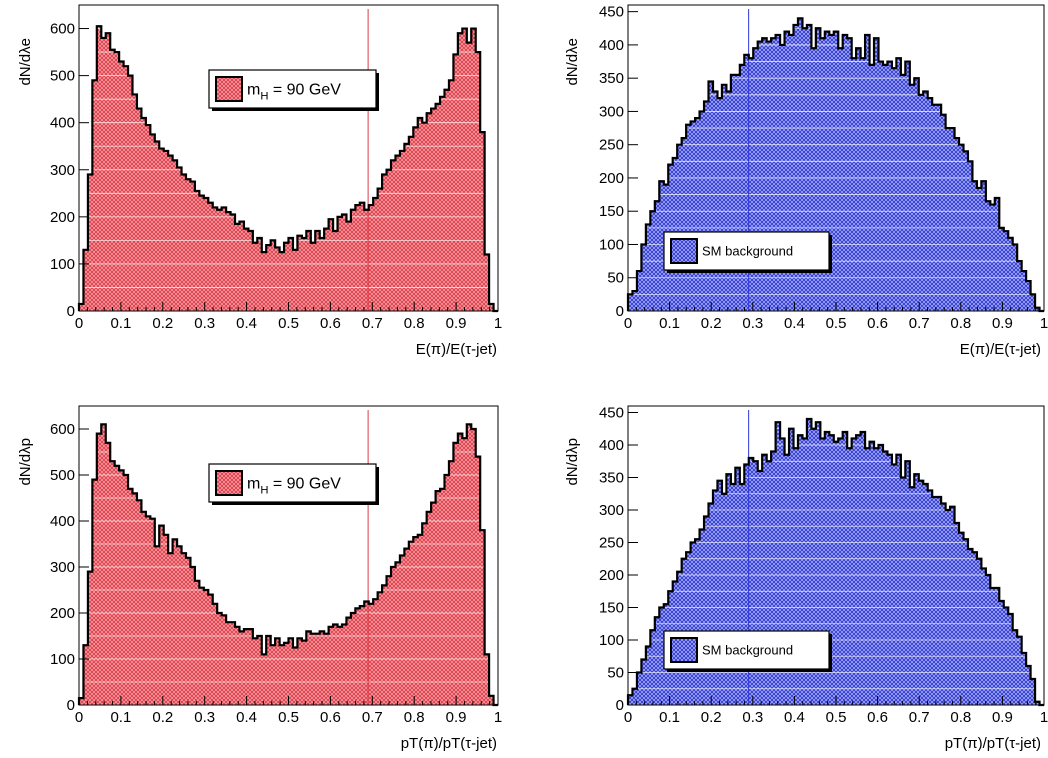 The width and height of the screenshot is (1048, 758). I want to click on x-tick-label: 0.5, so click(836, 717).